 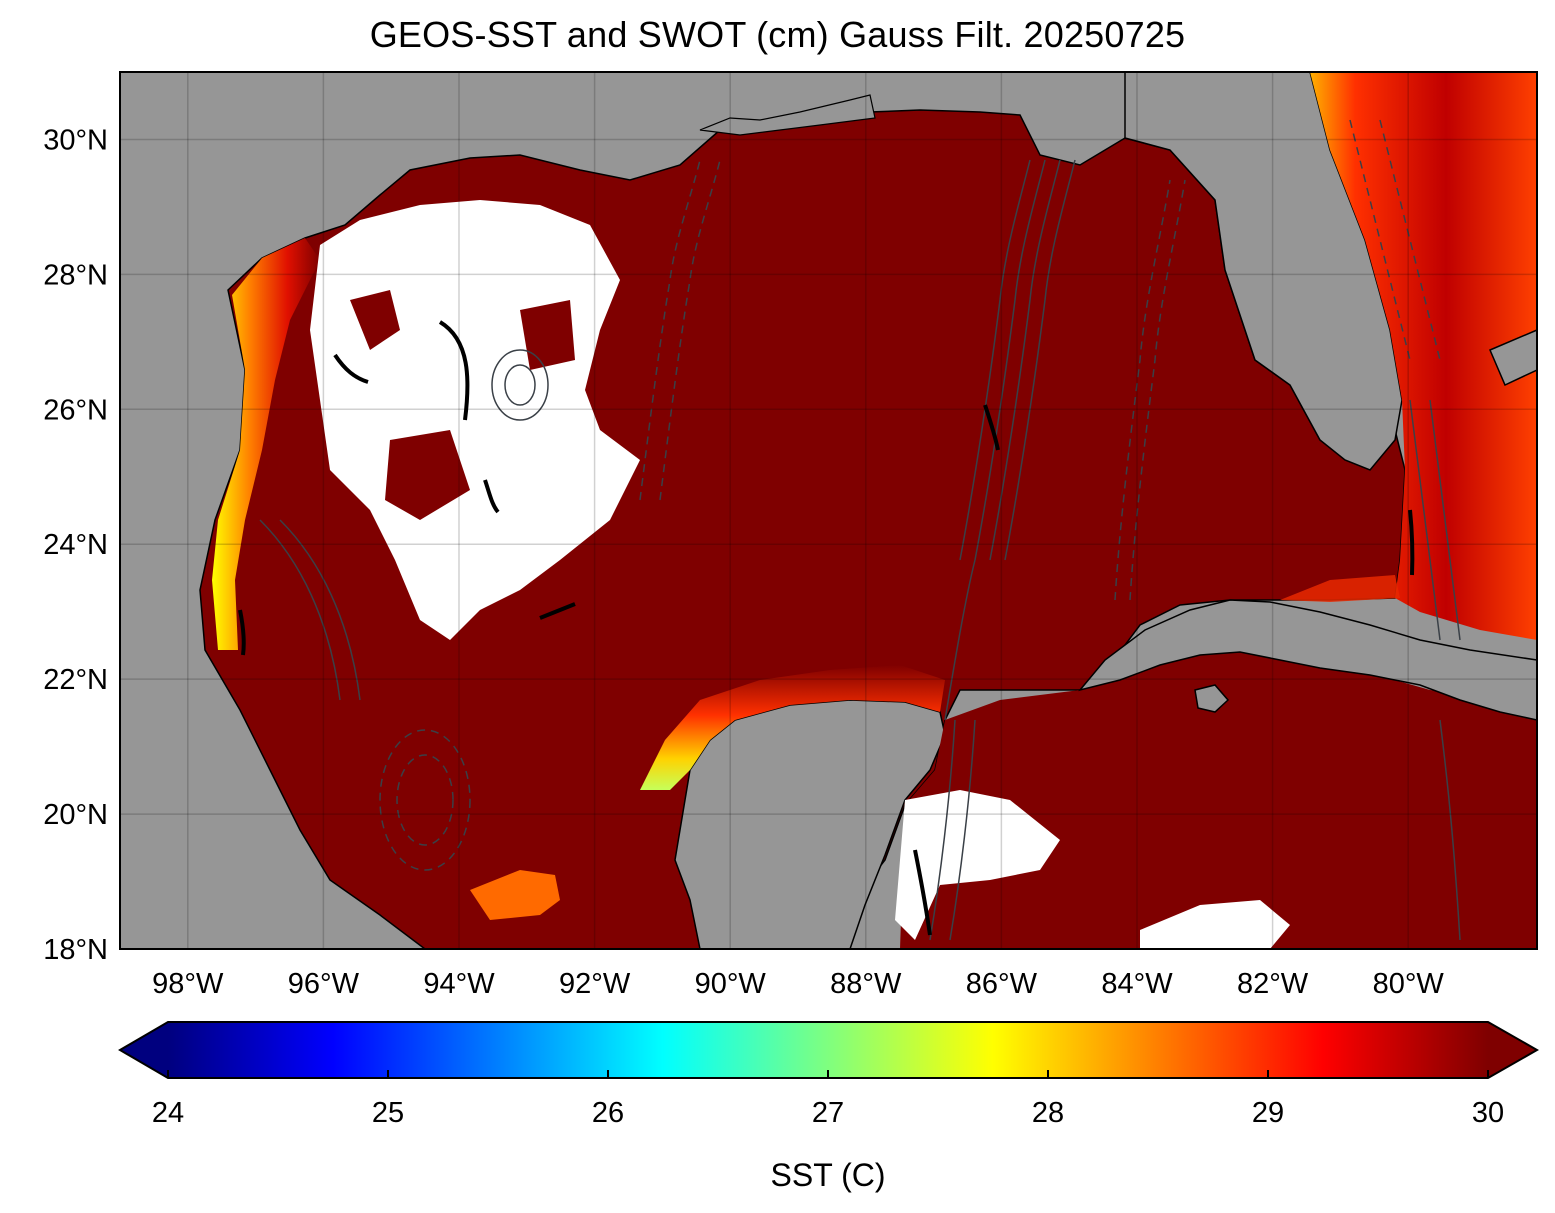 What do you see at coordinates (866, 984) in the screenshot?
I see `lon-tick-label: 88°W` at bounding box center [866, 984].